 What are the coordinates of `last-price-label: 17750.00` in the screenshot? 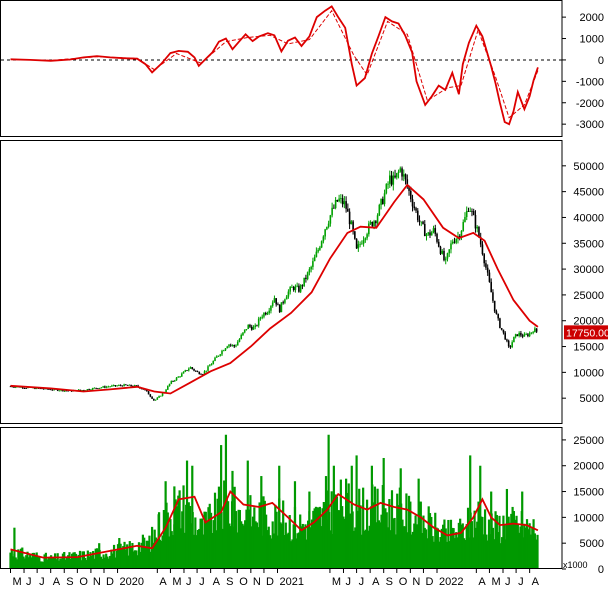 It's located at (587, 333).